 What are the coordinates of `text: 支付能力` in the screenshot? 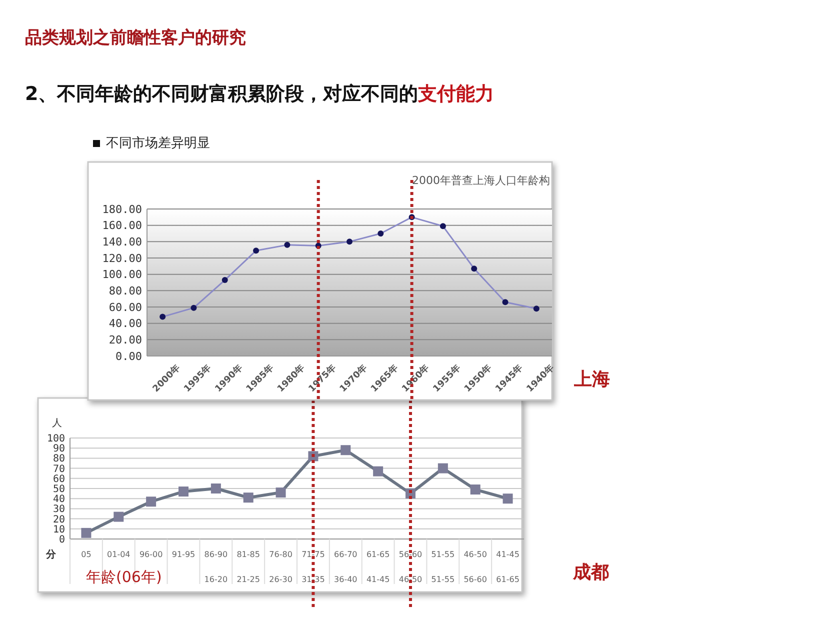 It's located at (455, 94).